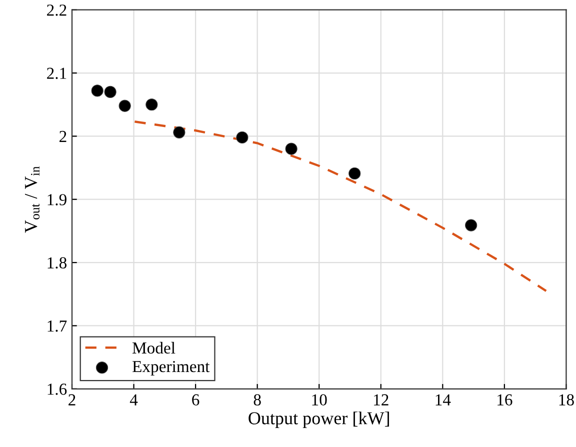 The width and height of the screenshot is (576, 447). Describe the element at coordinates (381, 400) in the screenshot. I see `x-tick-label: 12` at that location.